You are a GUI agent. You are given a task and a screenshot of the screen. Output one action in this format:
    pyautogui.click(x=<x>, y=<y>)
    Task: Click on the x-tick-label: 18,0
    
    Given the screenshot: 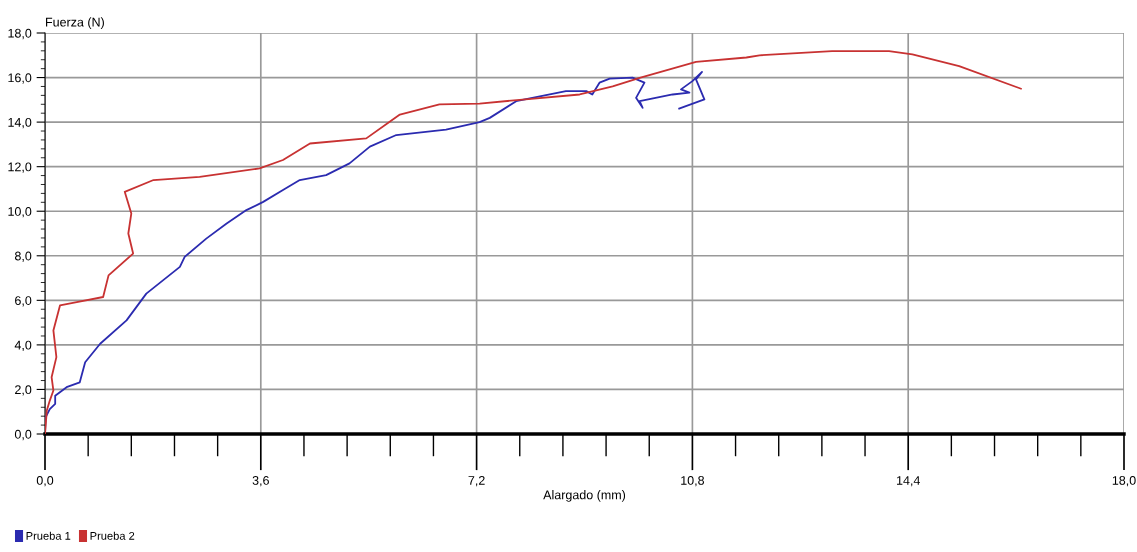 What is the action you would take?
    pyautogui.click(x=1124, y=481)
    